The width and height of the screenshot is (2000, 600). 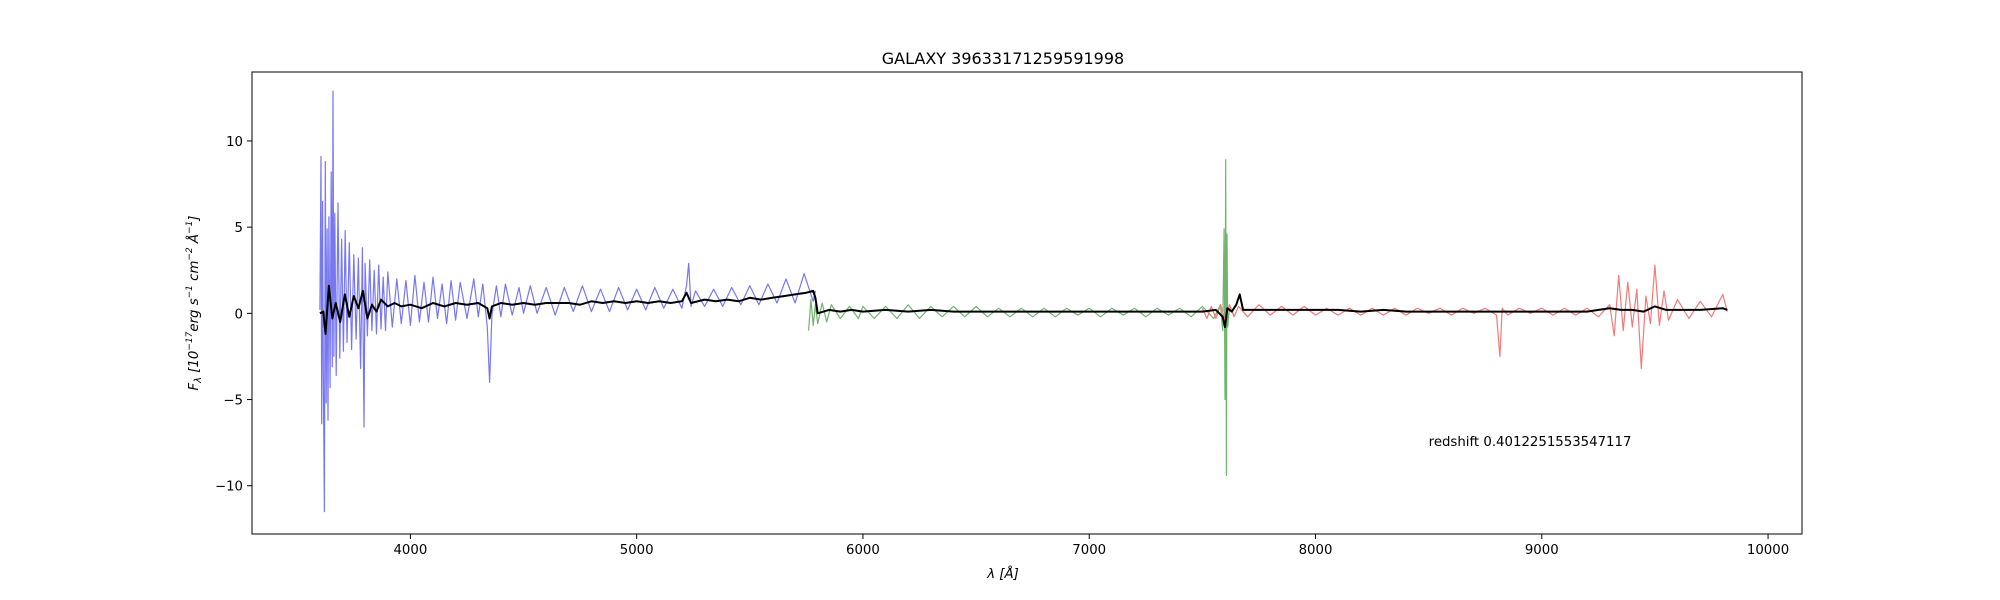 What do you see at coordinates (234, 142) in the screenshot?
I see `y-tick-label: 10` at bounding box center [234, 142].